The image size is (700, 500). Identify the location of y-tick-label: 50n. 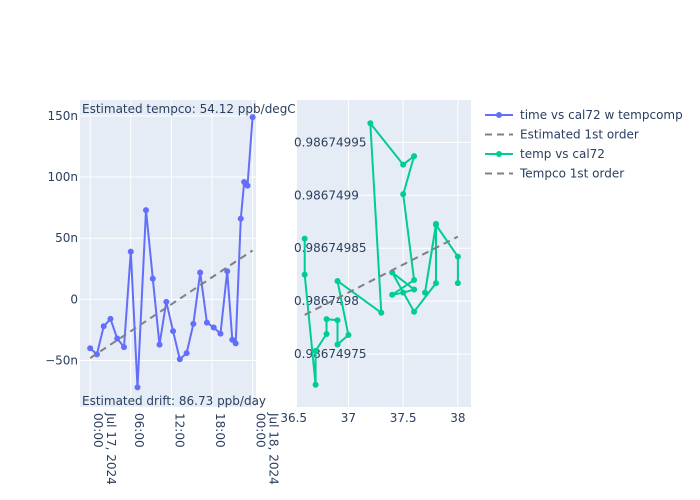
(66, 238).